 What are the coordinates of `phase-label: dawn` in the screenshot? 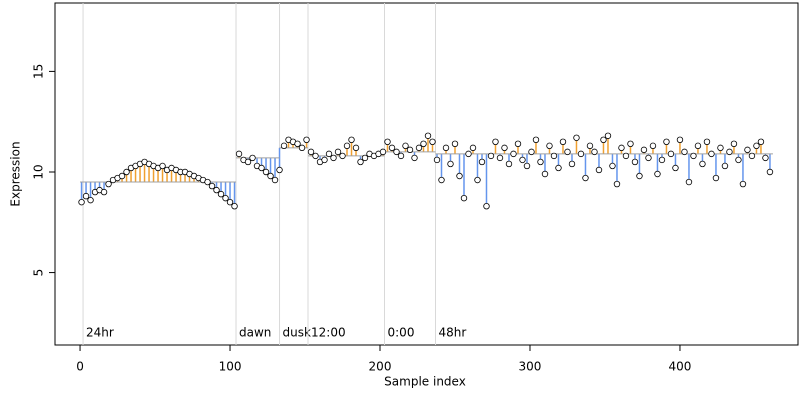 It's located at (255, 332).